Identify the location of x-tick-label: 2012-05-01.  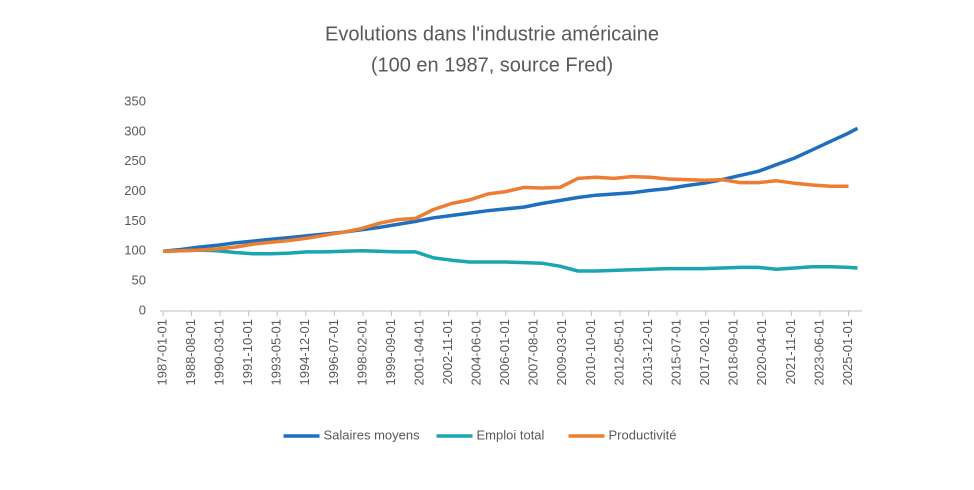
(618, 352).